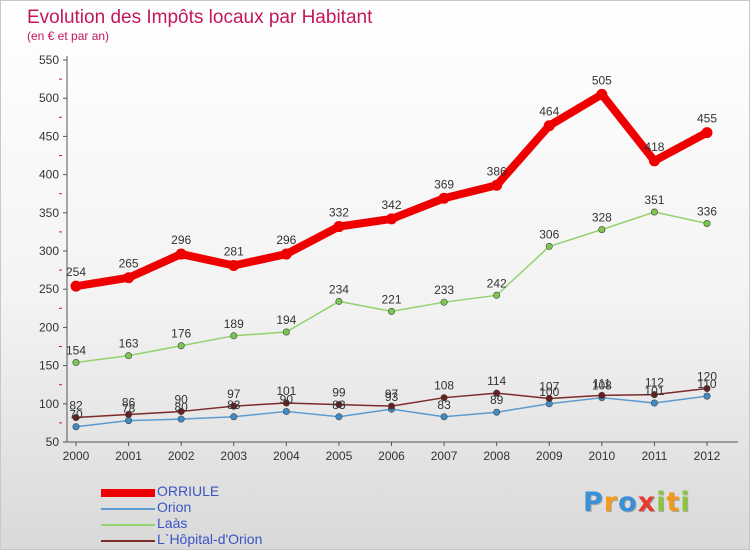  I want to click on y-tick-label: 500, so click(49, 98).